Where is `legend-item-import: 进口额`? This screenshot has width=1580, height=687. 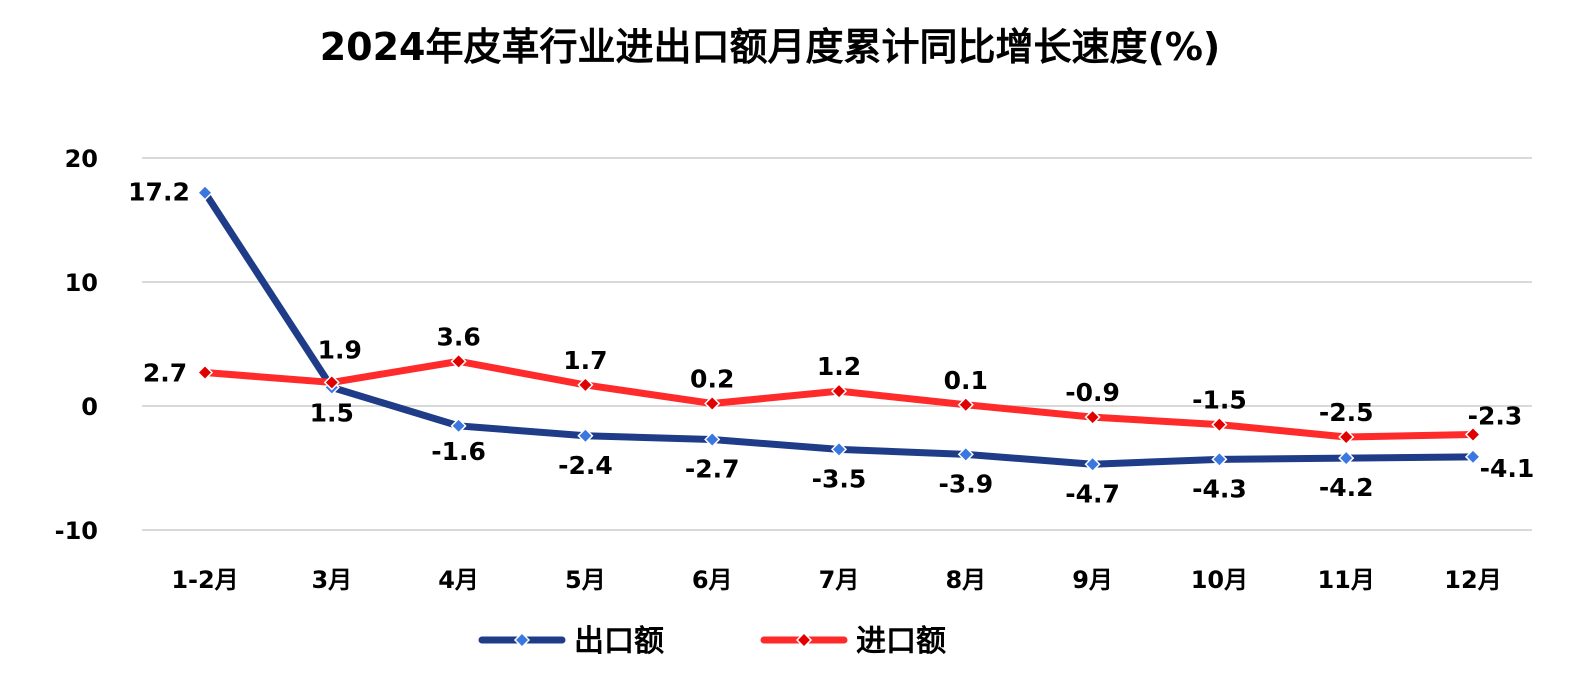 legend-item-import: 进口额 is located at coordinates (853, 641).